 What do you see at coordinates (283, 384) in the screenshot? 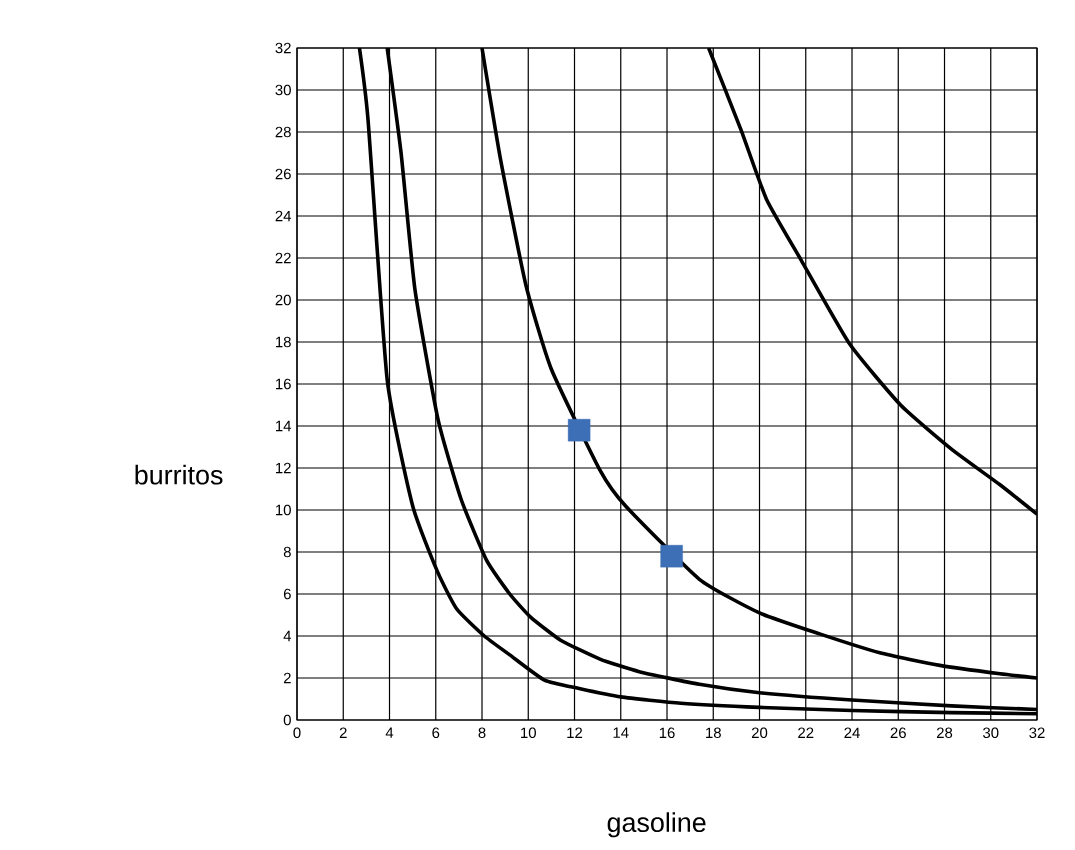
I see `y-tick-label: 16` at bounding box center [283, 384].